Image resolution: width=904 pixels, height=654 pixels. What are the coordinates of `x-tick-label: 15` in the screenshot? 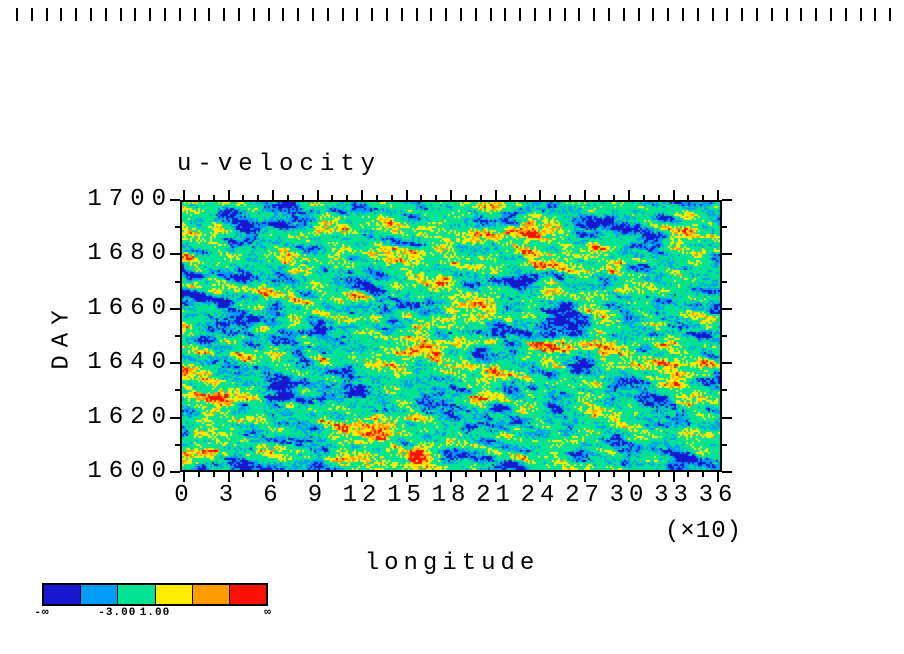 It's located at (406, 495).